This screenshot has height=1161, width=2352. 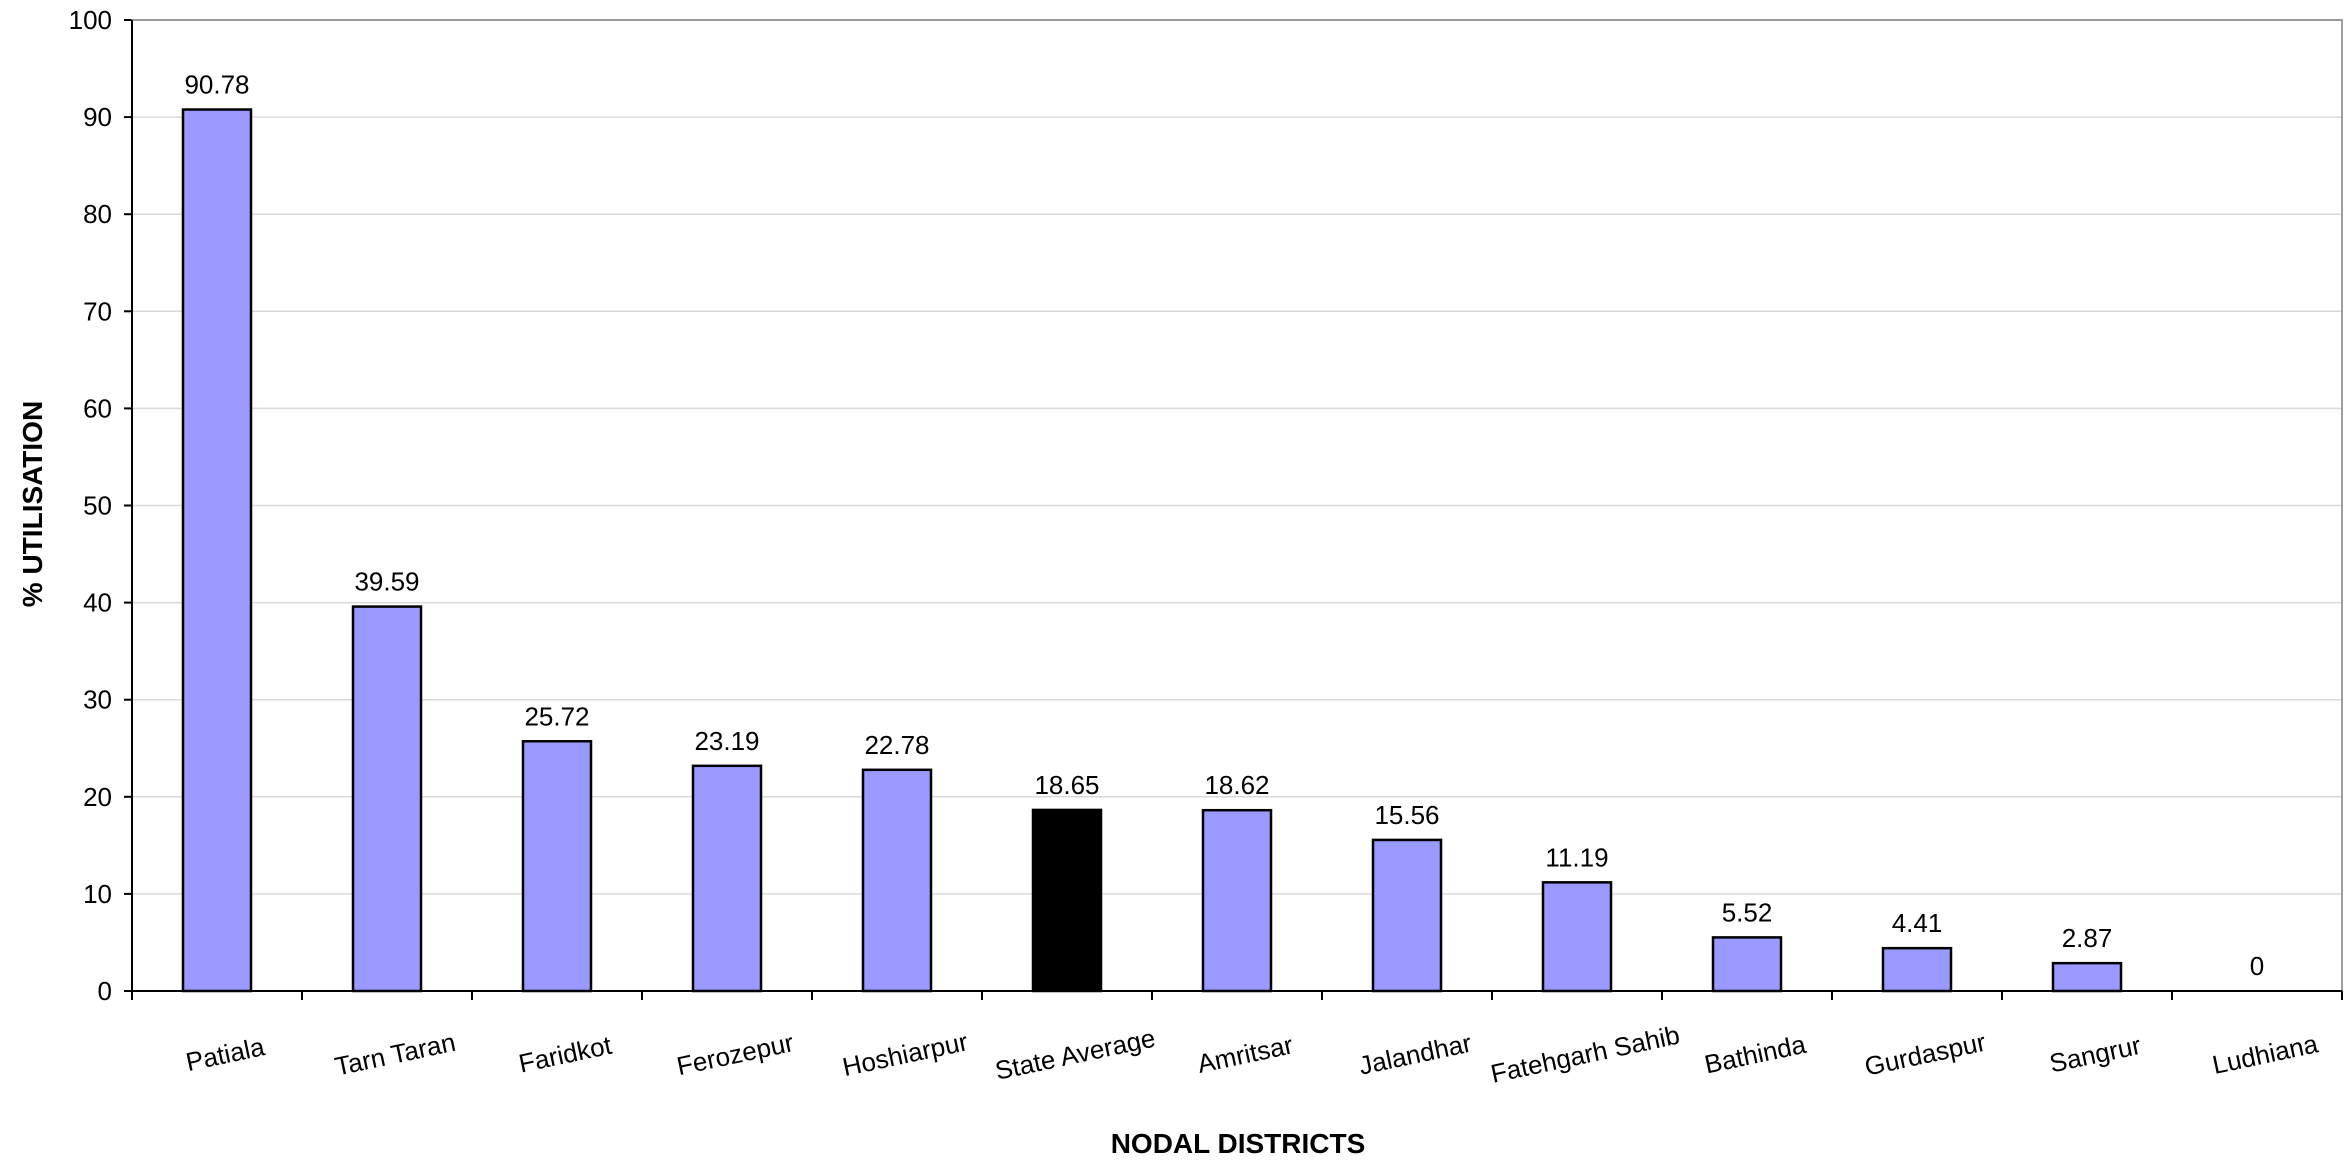 What do you see at coordinates (97, 894) in the screenshot?
I see `y-tick-label: 10` at bounding box center [97, 894].